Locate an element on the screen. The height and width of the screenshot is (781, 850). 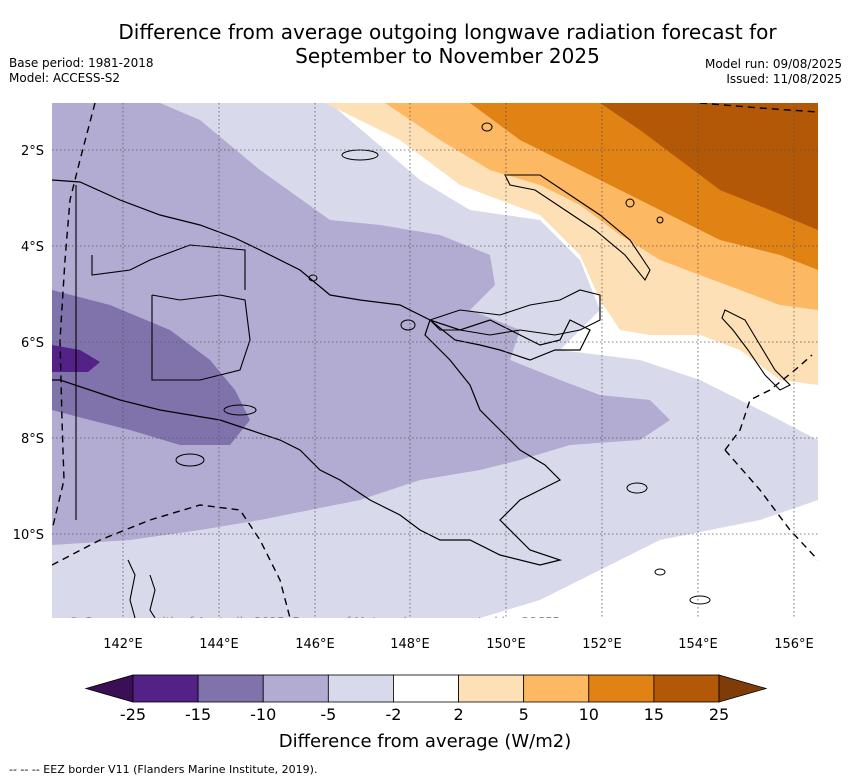
colorbar-tick-label: 2 is located at coordinates (458, 714).